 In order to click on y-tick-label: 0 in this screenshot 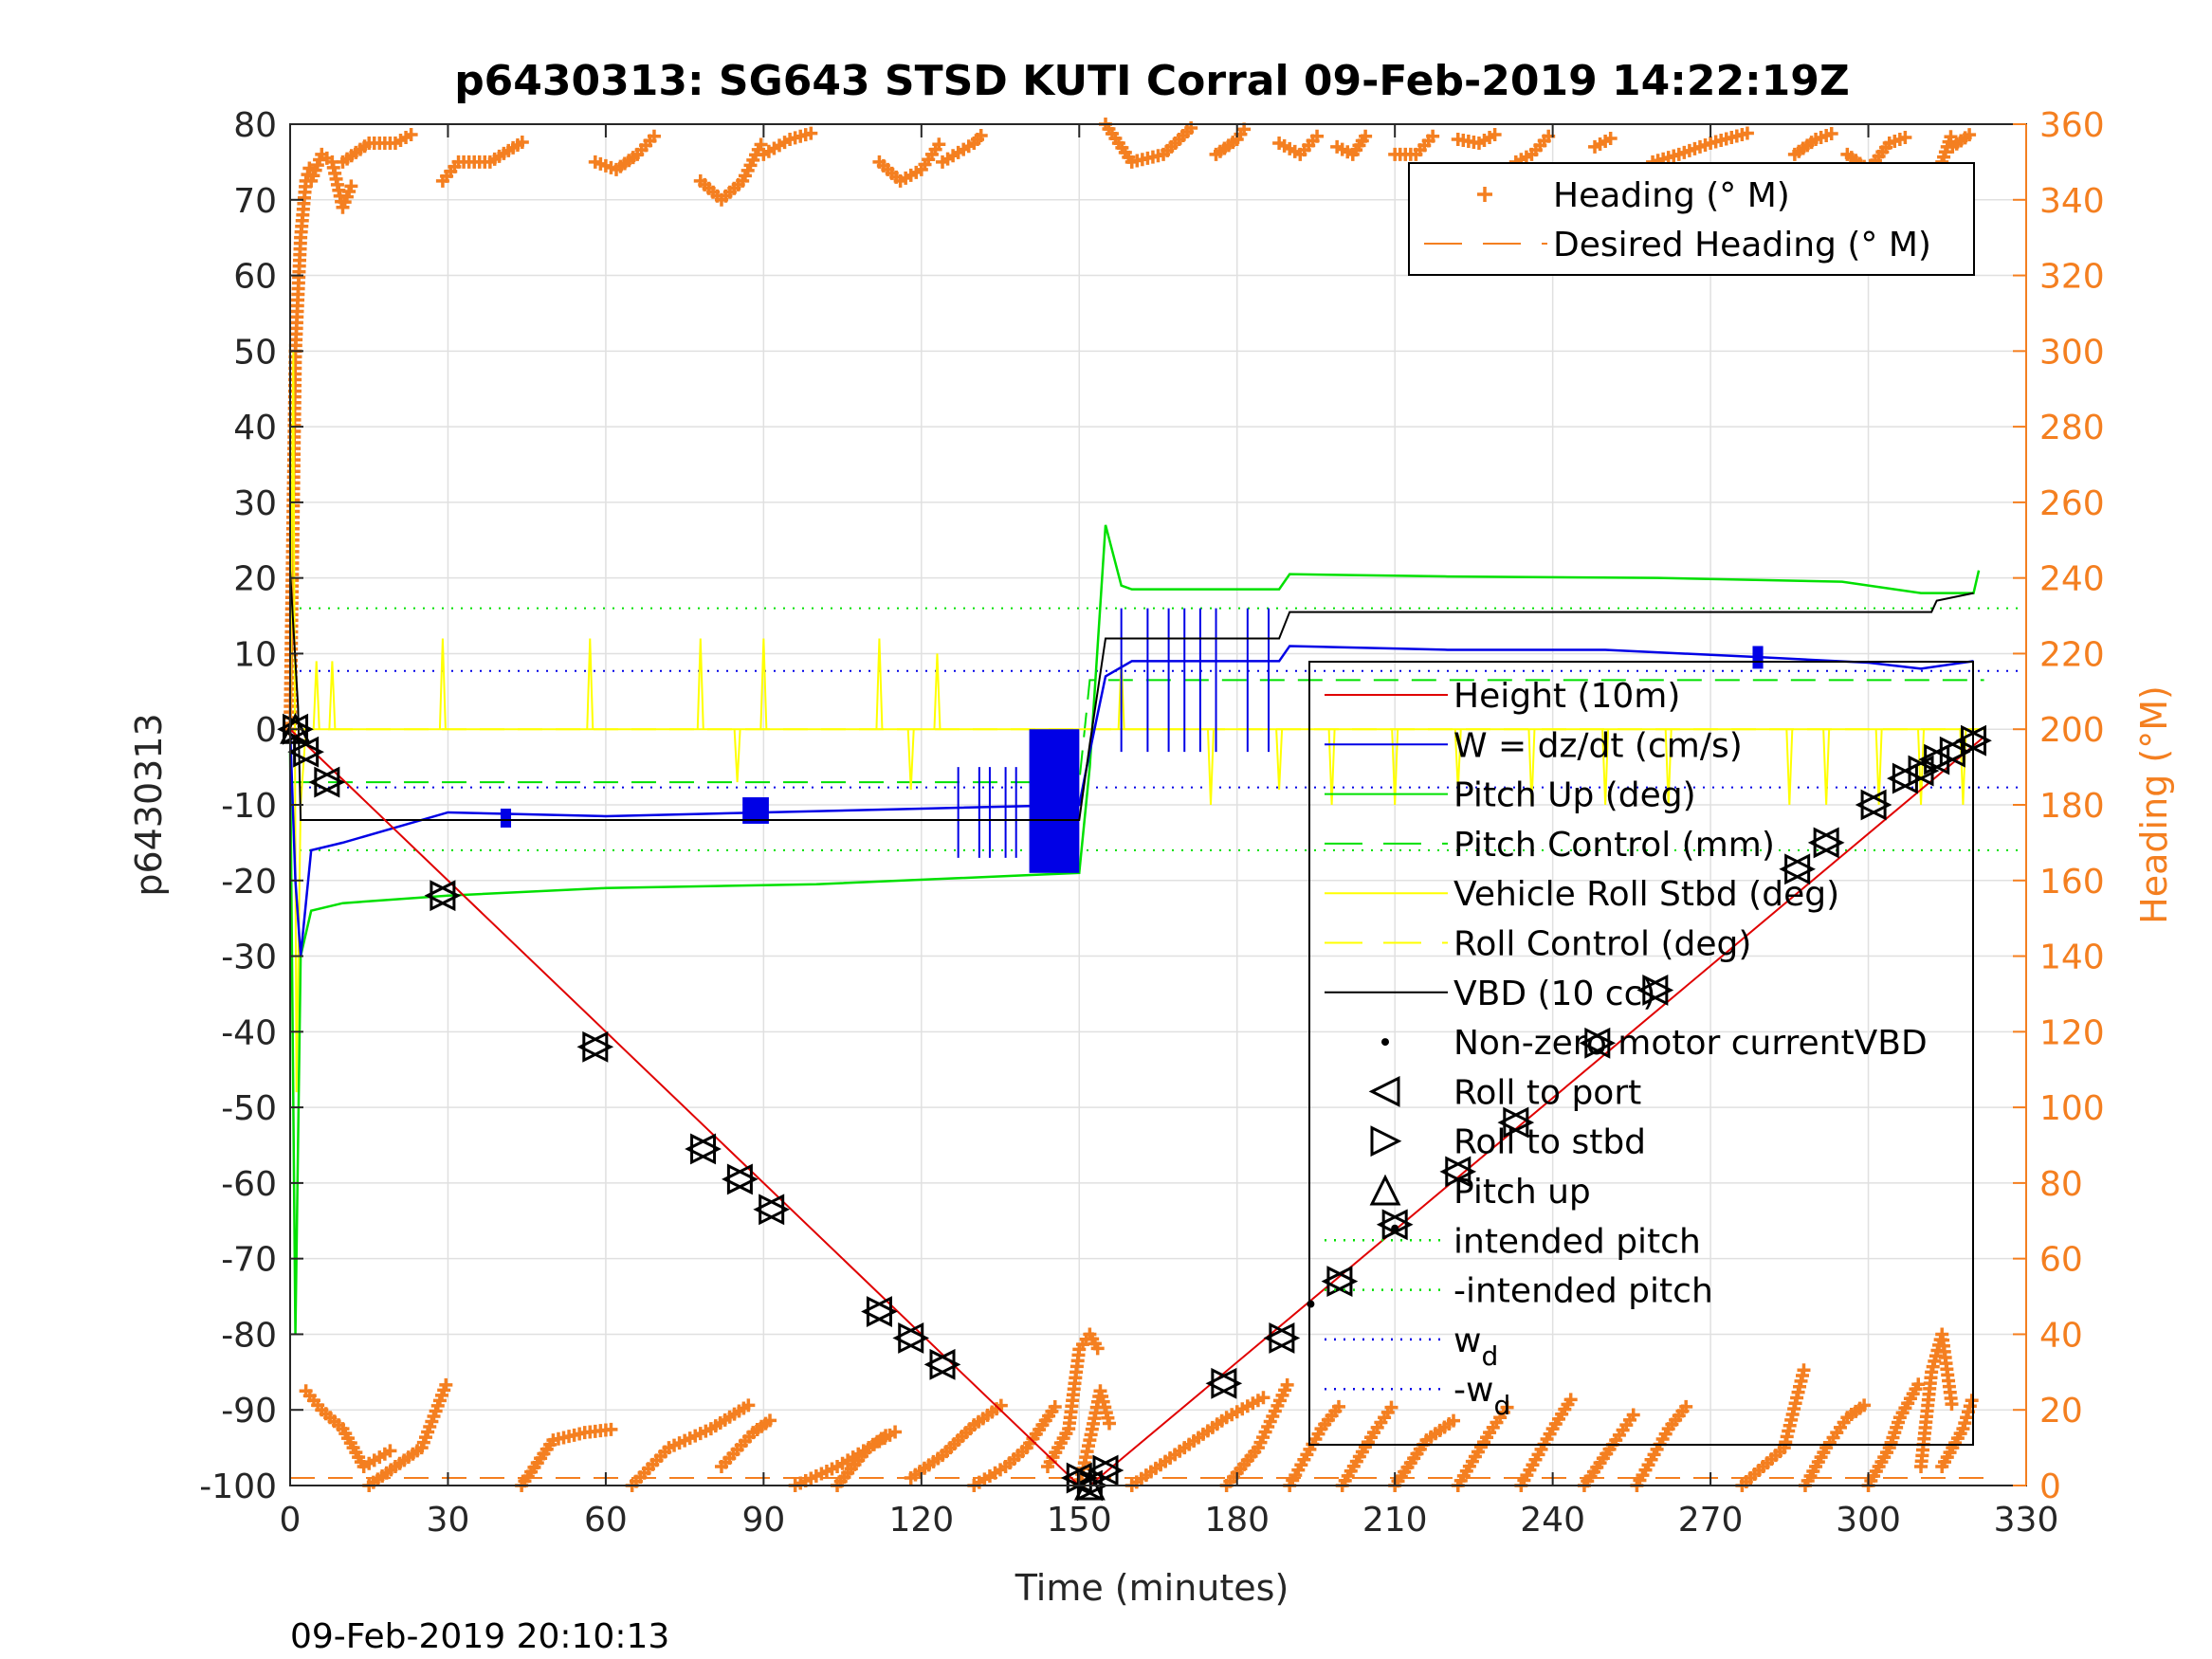, I will do `click(266, 730)`.